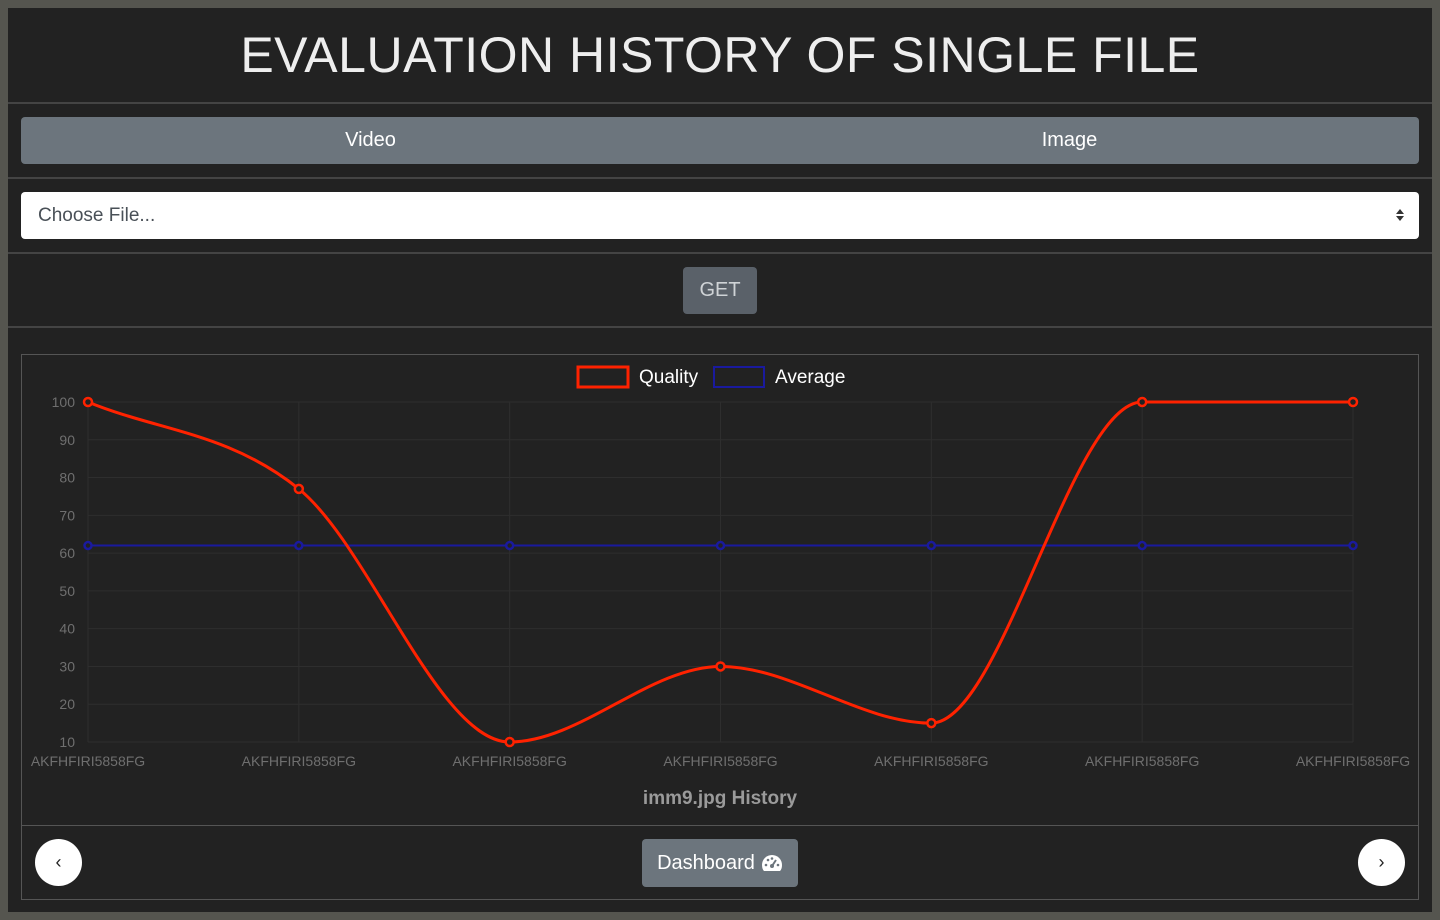 The image size is (1440, 920). Describe the element at coordinates (720, 140) in the screenshot. I see `media-type-tabs: Video Image` at that location.